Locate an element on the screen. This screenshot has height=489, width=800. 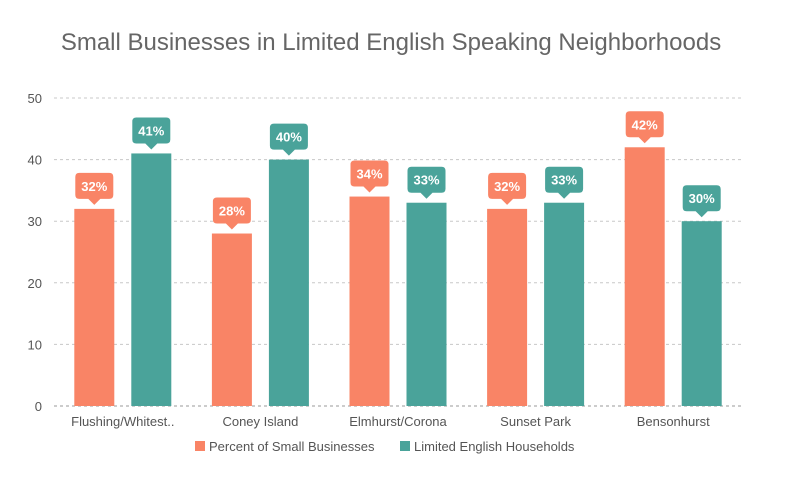
x-tick-label: Elmhurst/Corona is located at coordinates (398, 421).